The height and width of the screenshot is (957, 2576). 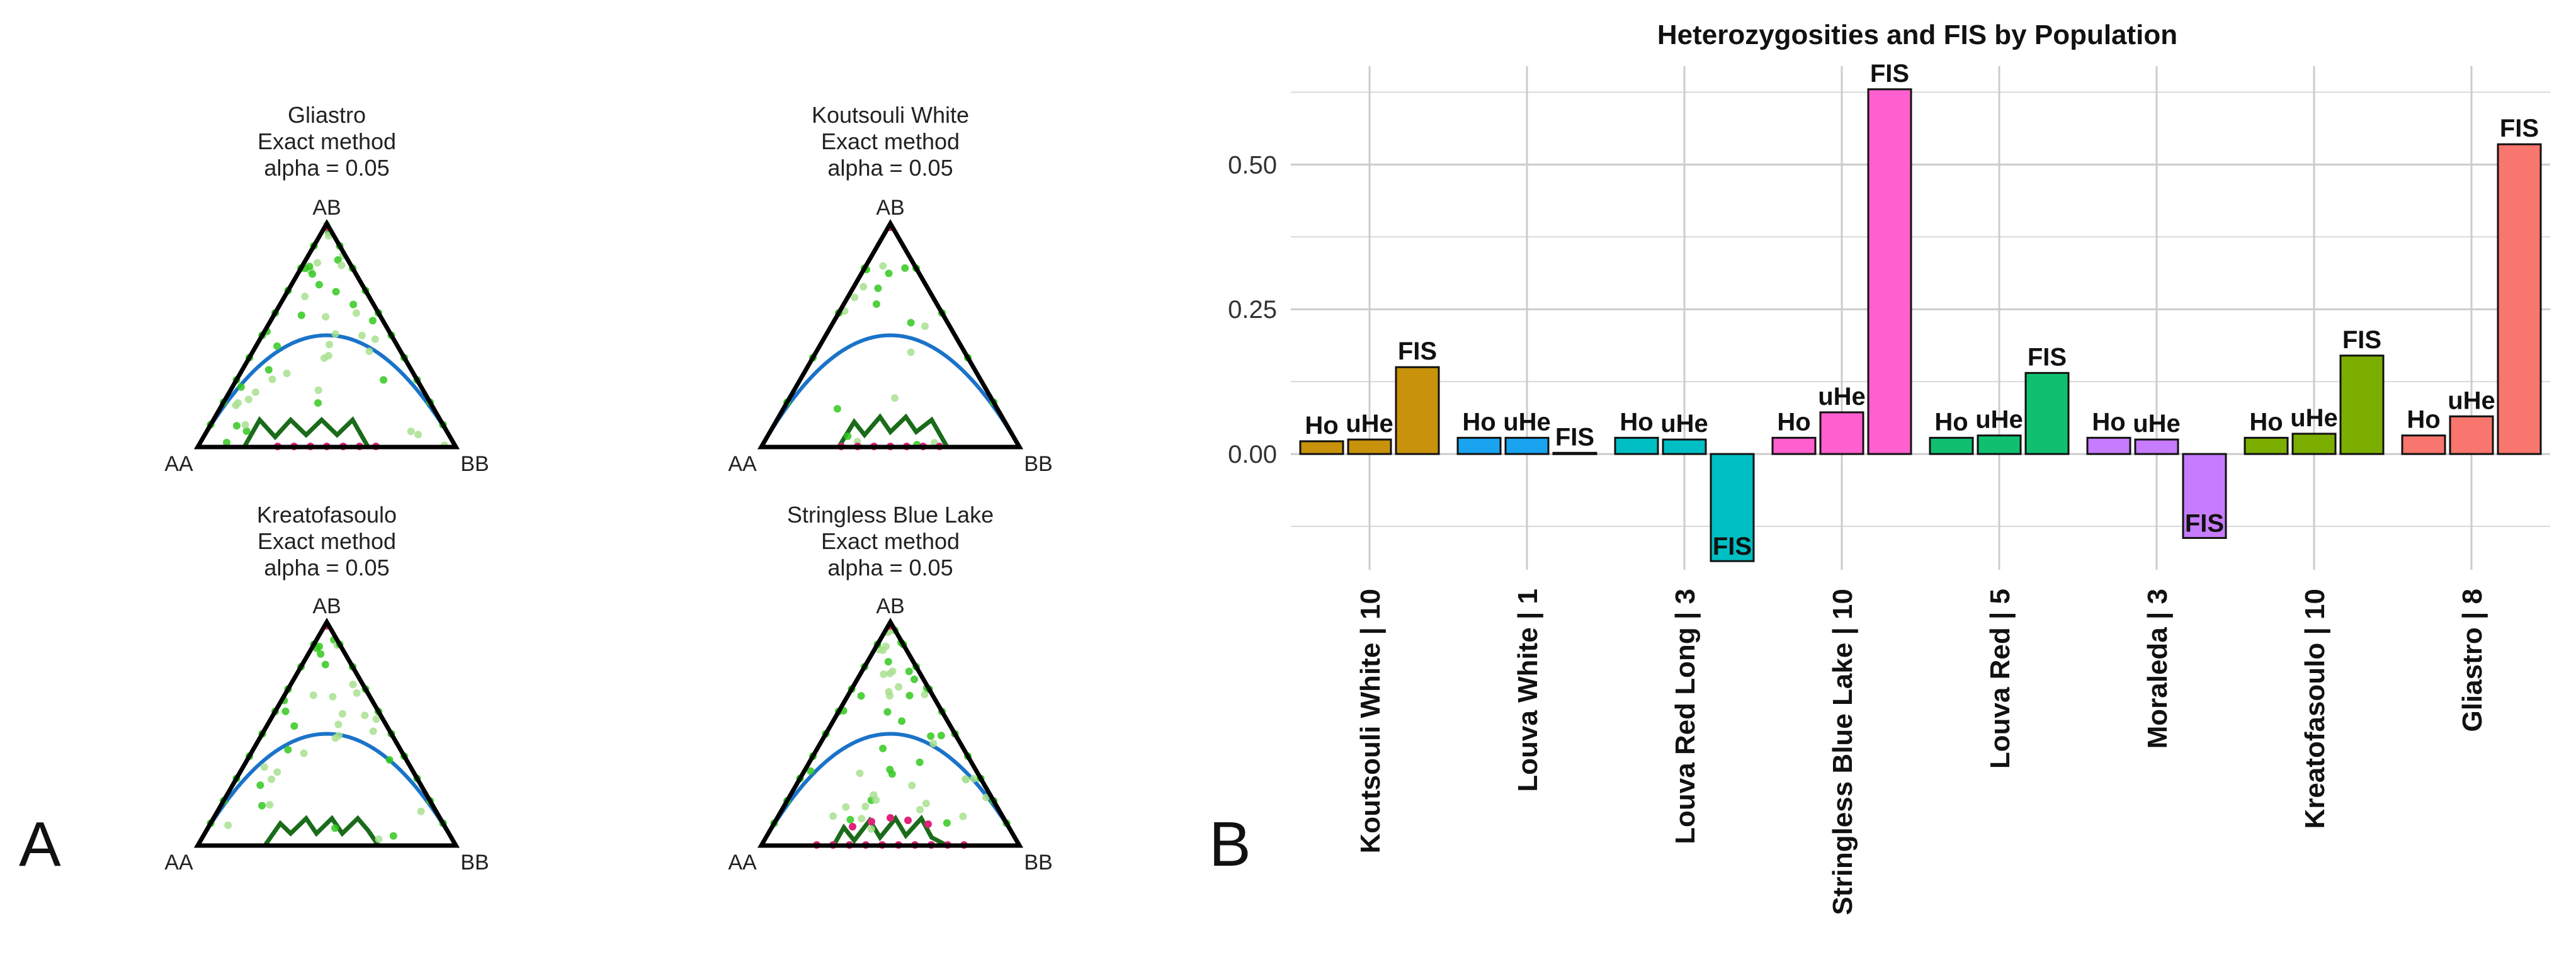 I want to click on ternary-diagram: AB AA BB, so click(x=890, y=336).